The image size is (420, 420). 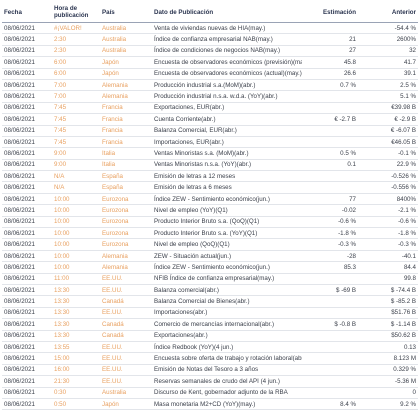 I want to click on table-cell: 27, so click(x=330, y=51).